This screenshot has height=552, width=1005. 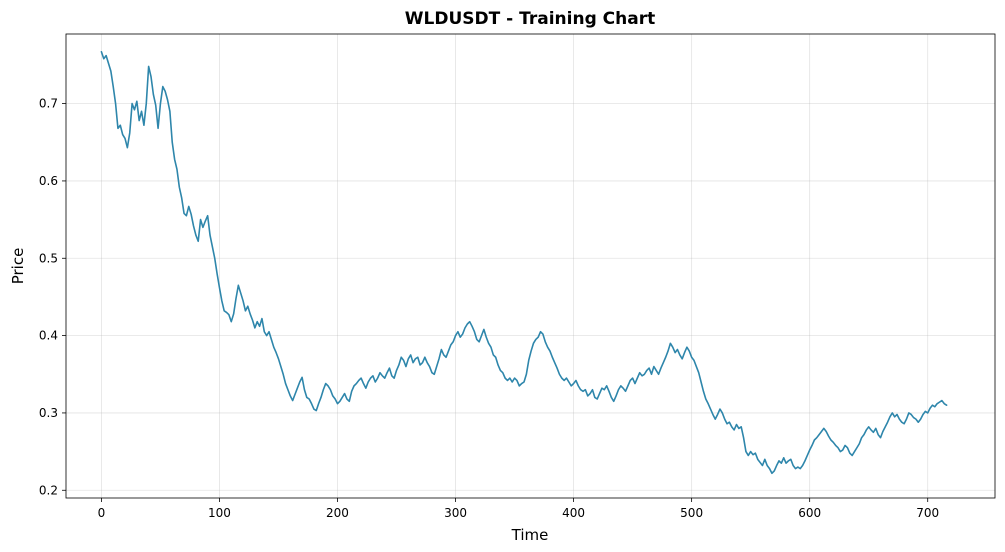 I want to click on x-axis-label: Time, so click(x=530, y=535).